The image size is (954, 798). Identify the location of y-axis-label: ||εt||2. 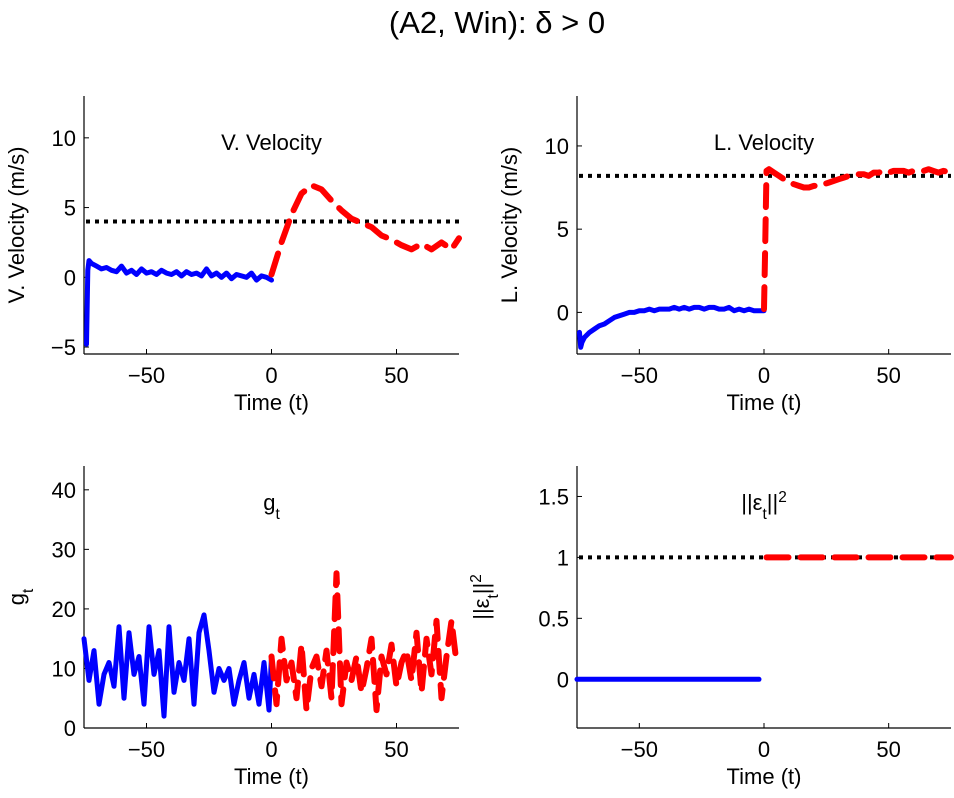
(485, 597).